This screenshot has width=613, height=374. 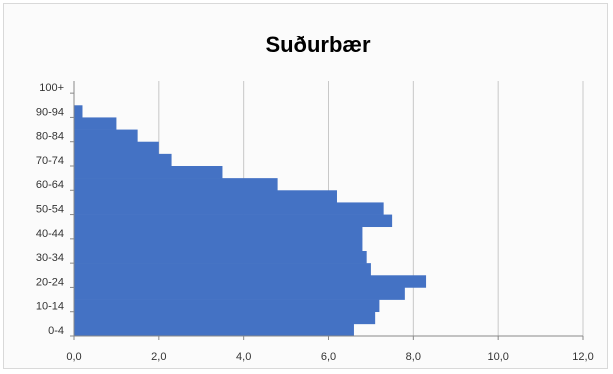 What do you see at coordinates (50, 258) in the screenshot?
I see `y-tick-label: 30-34` at bounding box center [50, 258].